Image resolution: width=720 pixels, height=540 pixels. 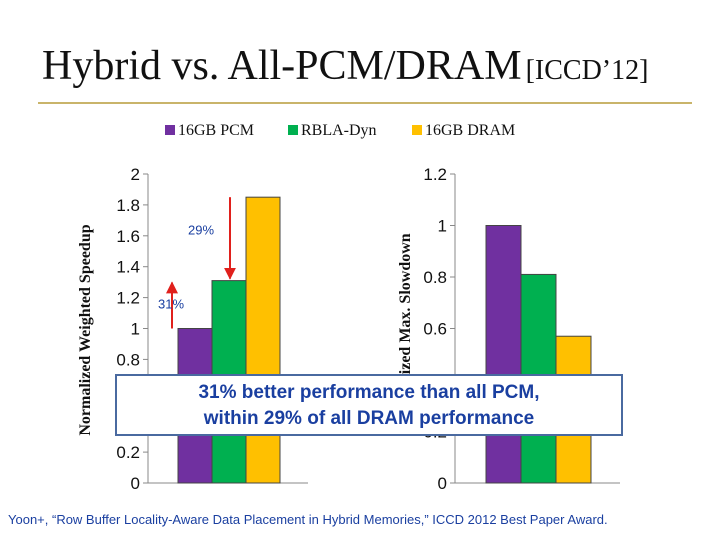 I want to click on title-divider, so click(x=365, y=103).